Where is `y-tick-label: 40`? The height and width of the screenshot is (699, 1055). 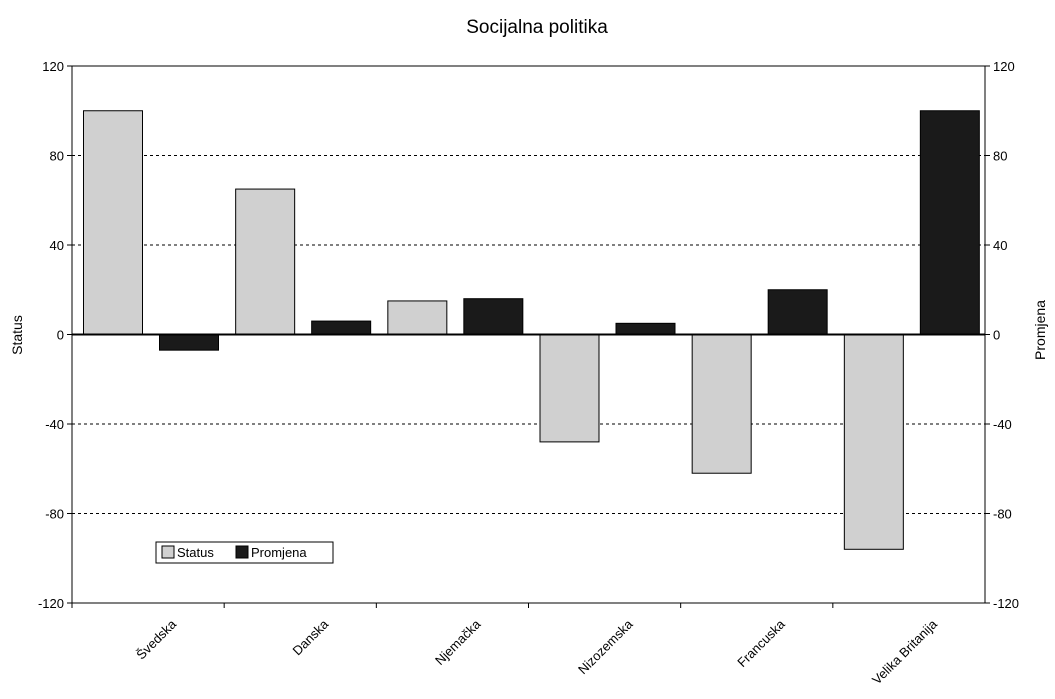 y-tick-label: 40 is located at coordinates (57, 245).